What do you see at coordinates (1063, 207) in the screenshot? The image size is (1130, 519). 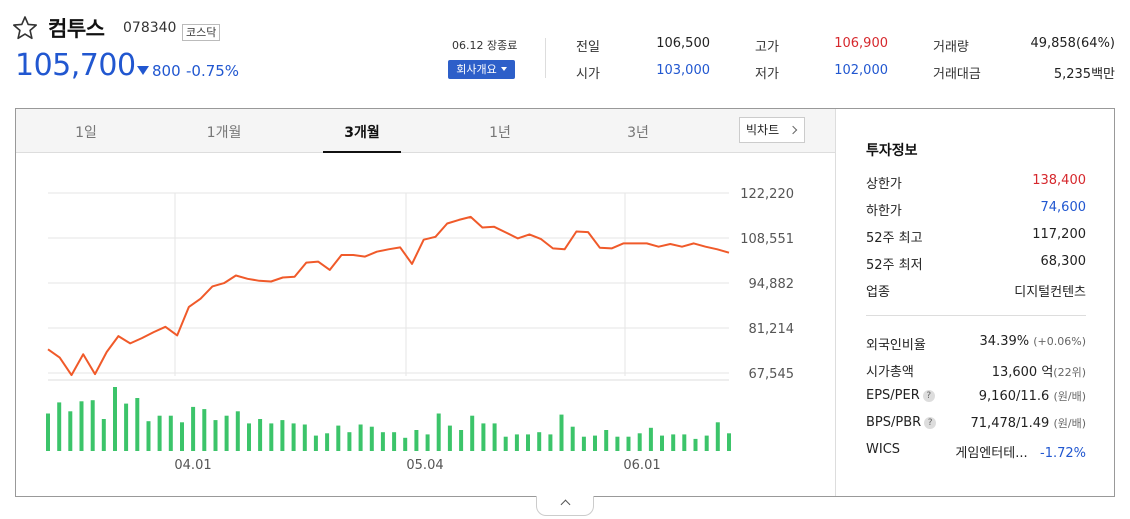 I see `lower-limit-value: 74,600` at bounding box center [1063, 207].